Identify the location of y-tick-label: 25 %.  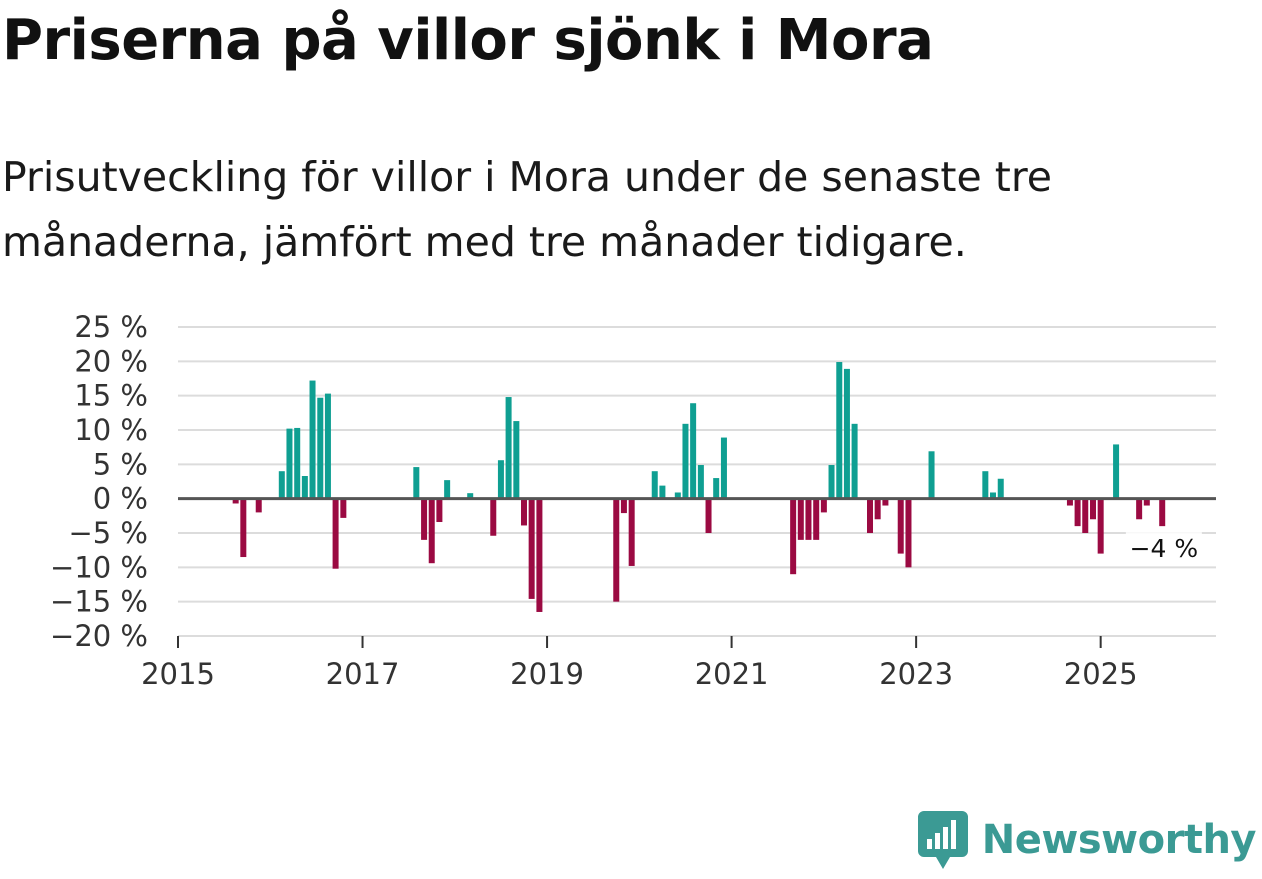
(111, 327).